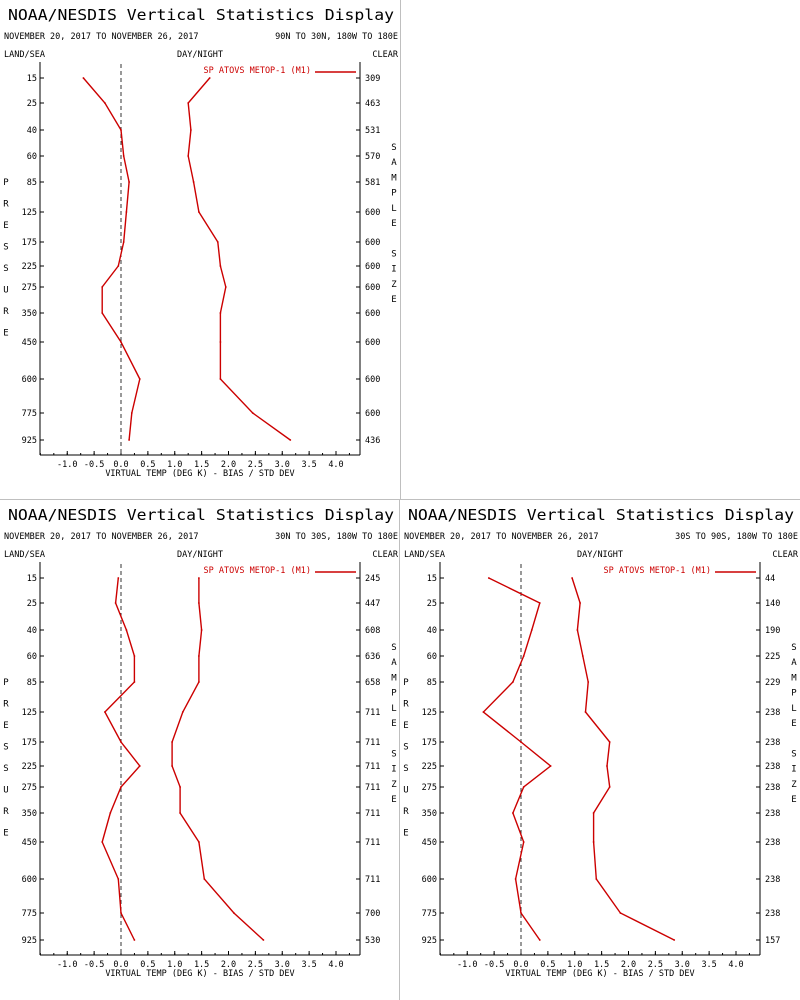 The image size is (800, 1000). Describe the element at coordinates (200, 555) in the screenshot. I see `day-night-label: DAY/NIGHT` at that location.